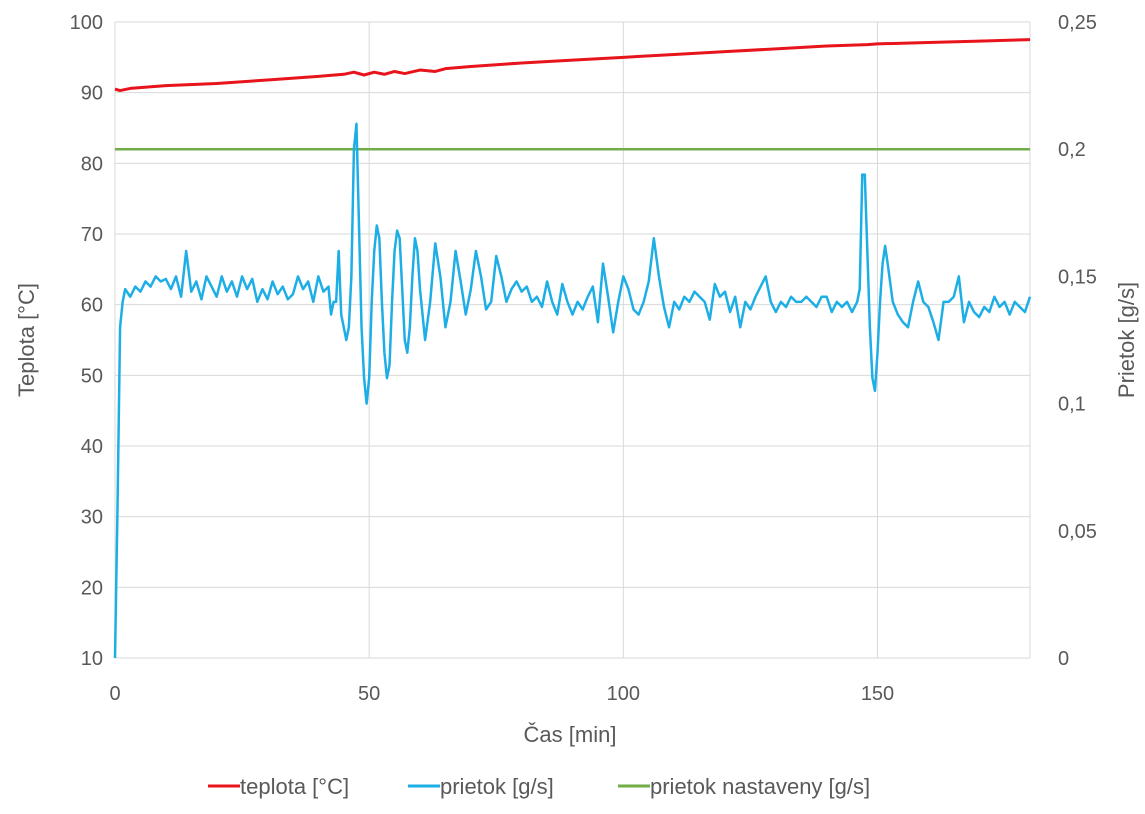 The image size is (1145, 814). What do you see at coordinates (92, 376) in the screenshot?
I see `y-tick-label: 50` at bounding box center [92, 376].